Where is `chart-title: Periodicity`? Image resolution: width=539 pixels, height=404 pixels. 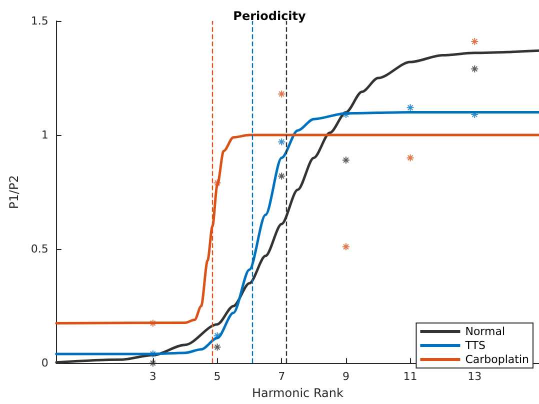
chart-title: Periodicity is located at coordinates (269, 16).